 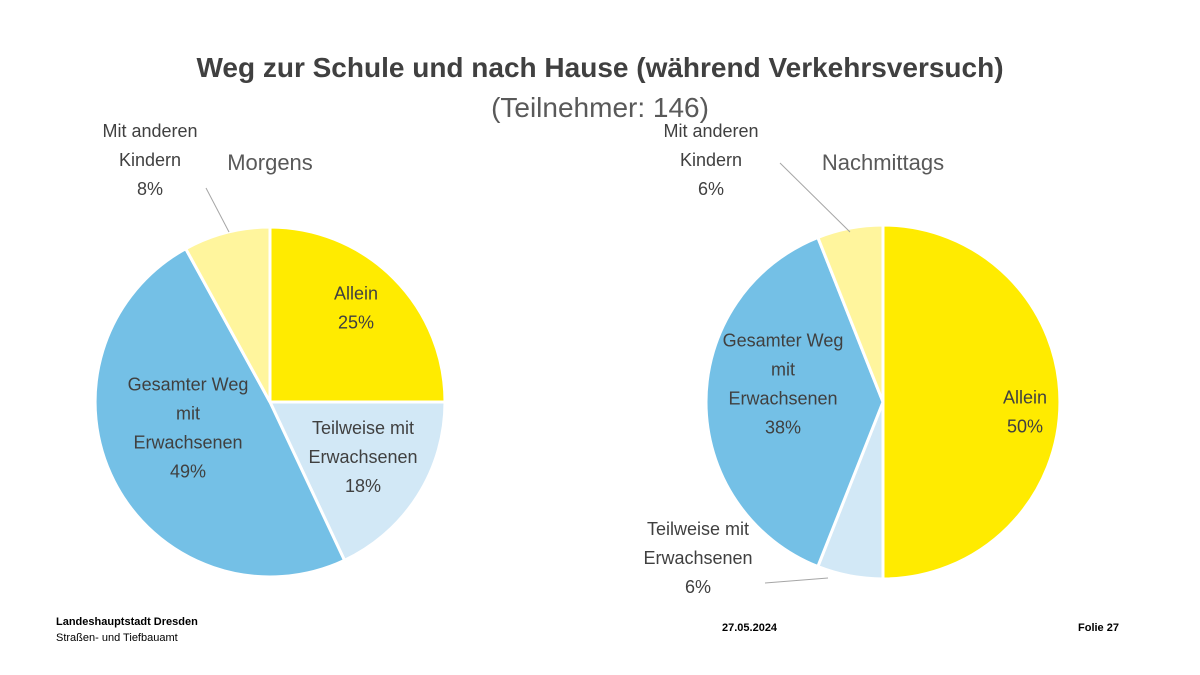 I want to click on footer-date: 27.05.2024, so click(x=750, y=628).